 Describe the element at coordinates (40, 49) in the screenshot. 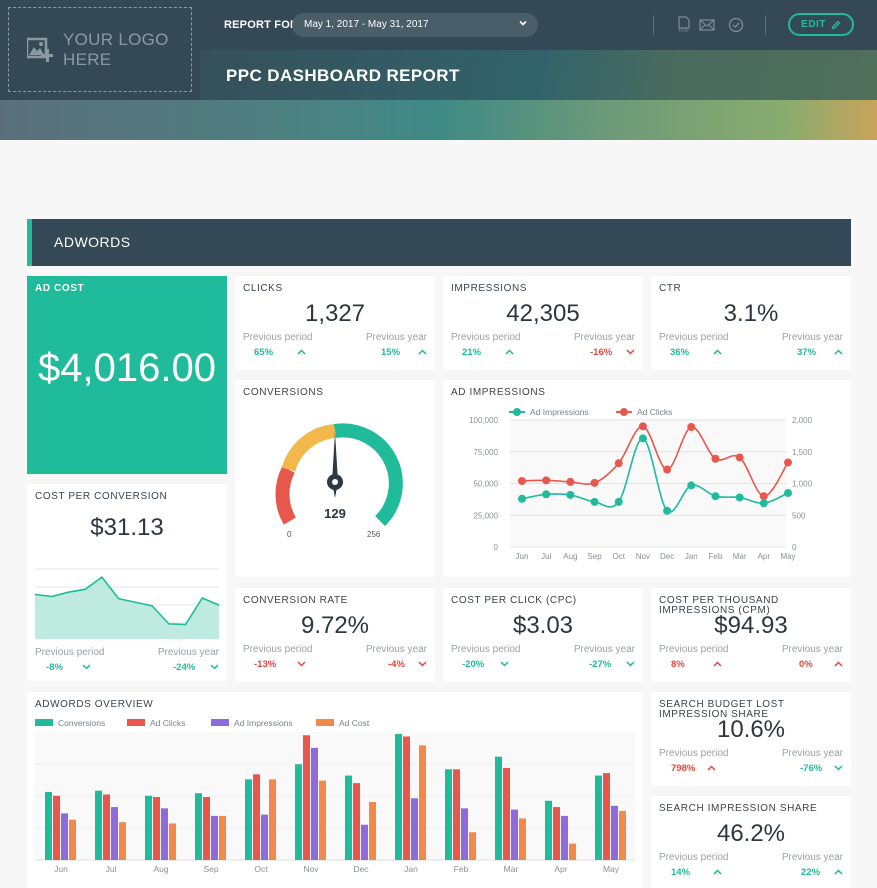

I see `add-image-icon` at that location.